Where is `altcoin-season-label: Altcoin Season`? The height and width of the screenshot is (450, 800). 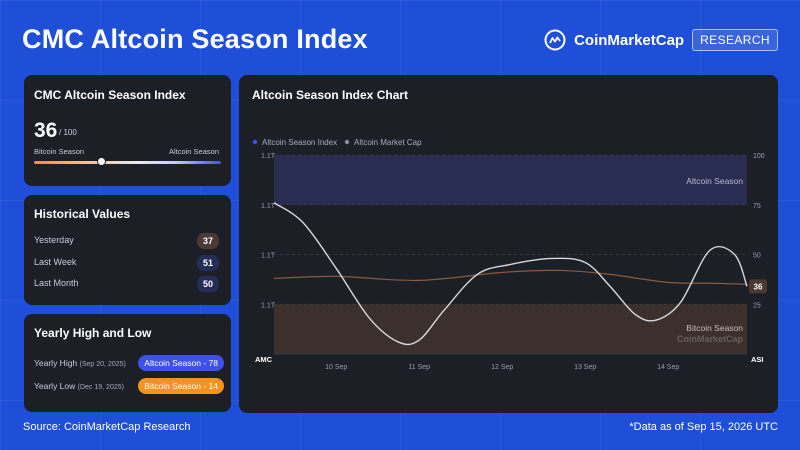
altcoin-season-label: Altcoin Season is located at coordinates (193, 151).